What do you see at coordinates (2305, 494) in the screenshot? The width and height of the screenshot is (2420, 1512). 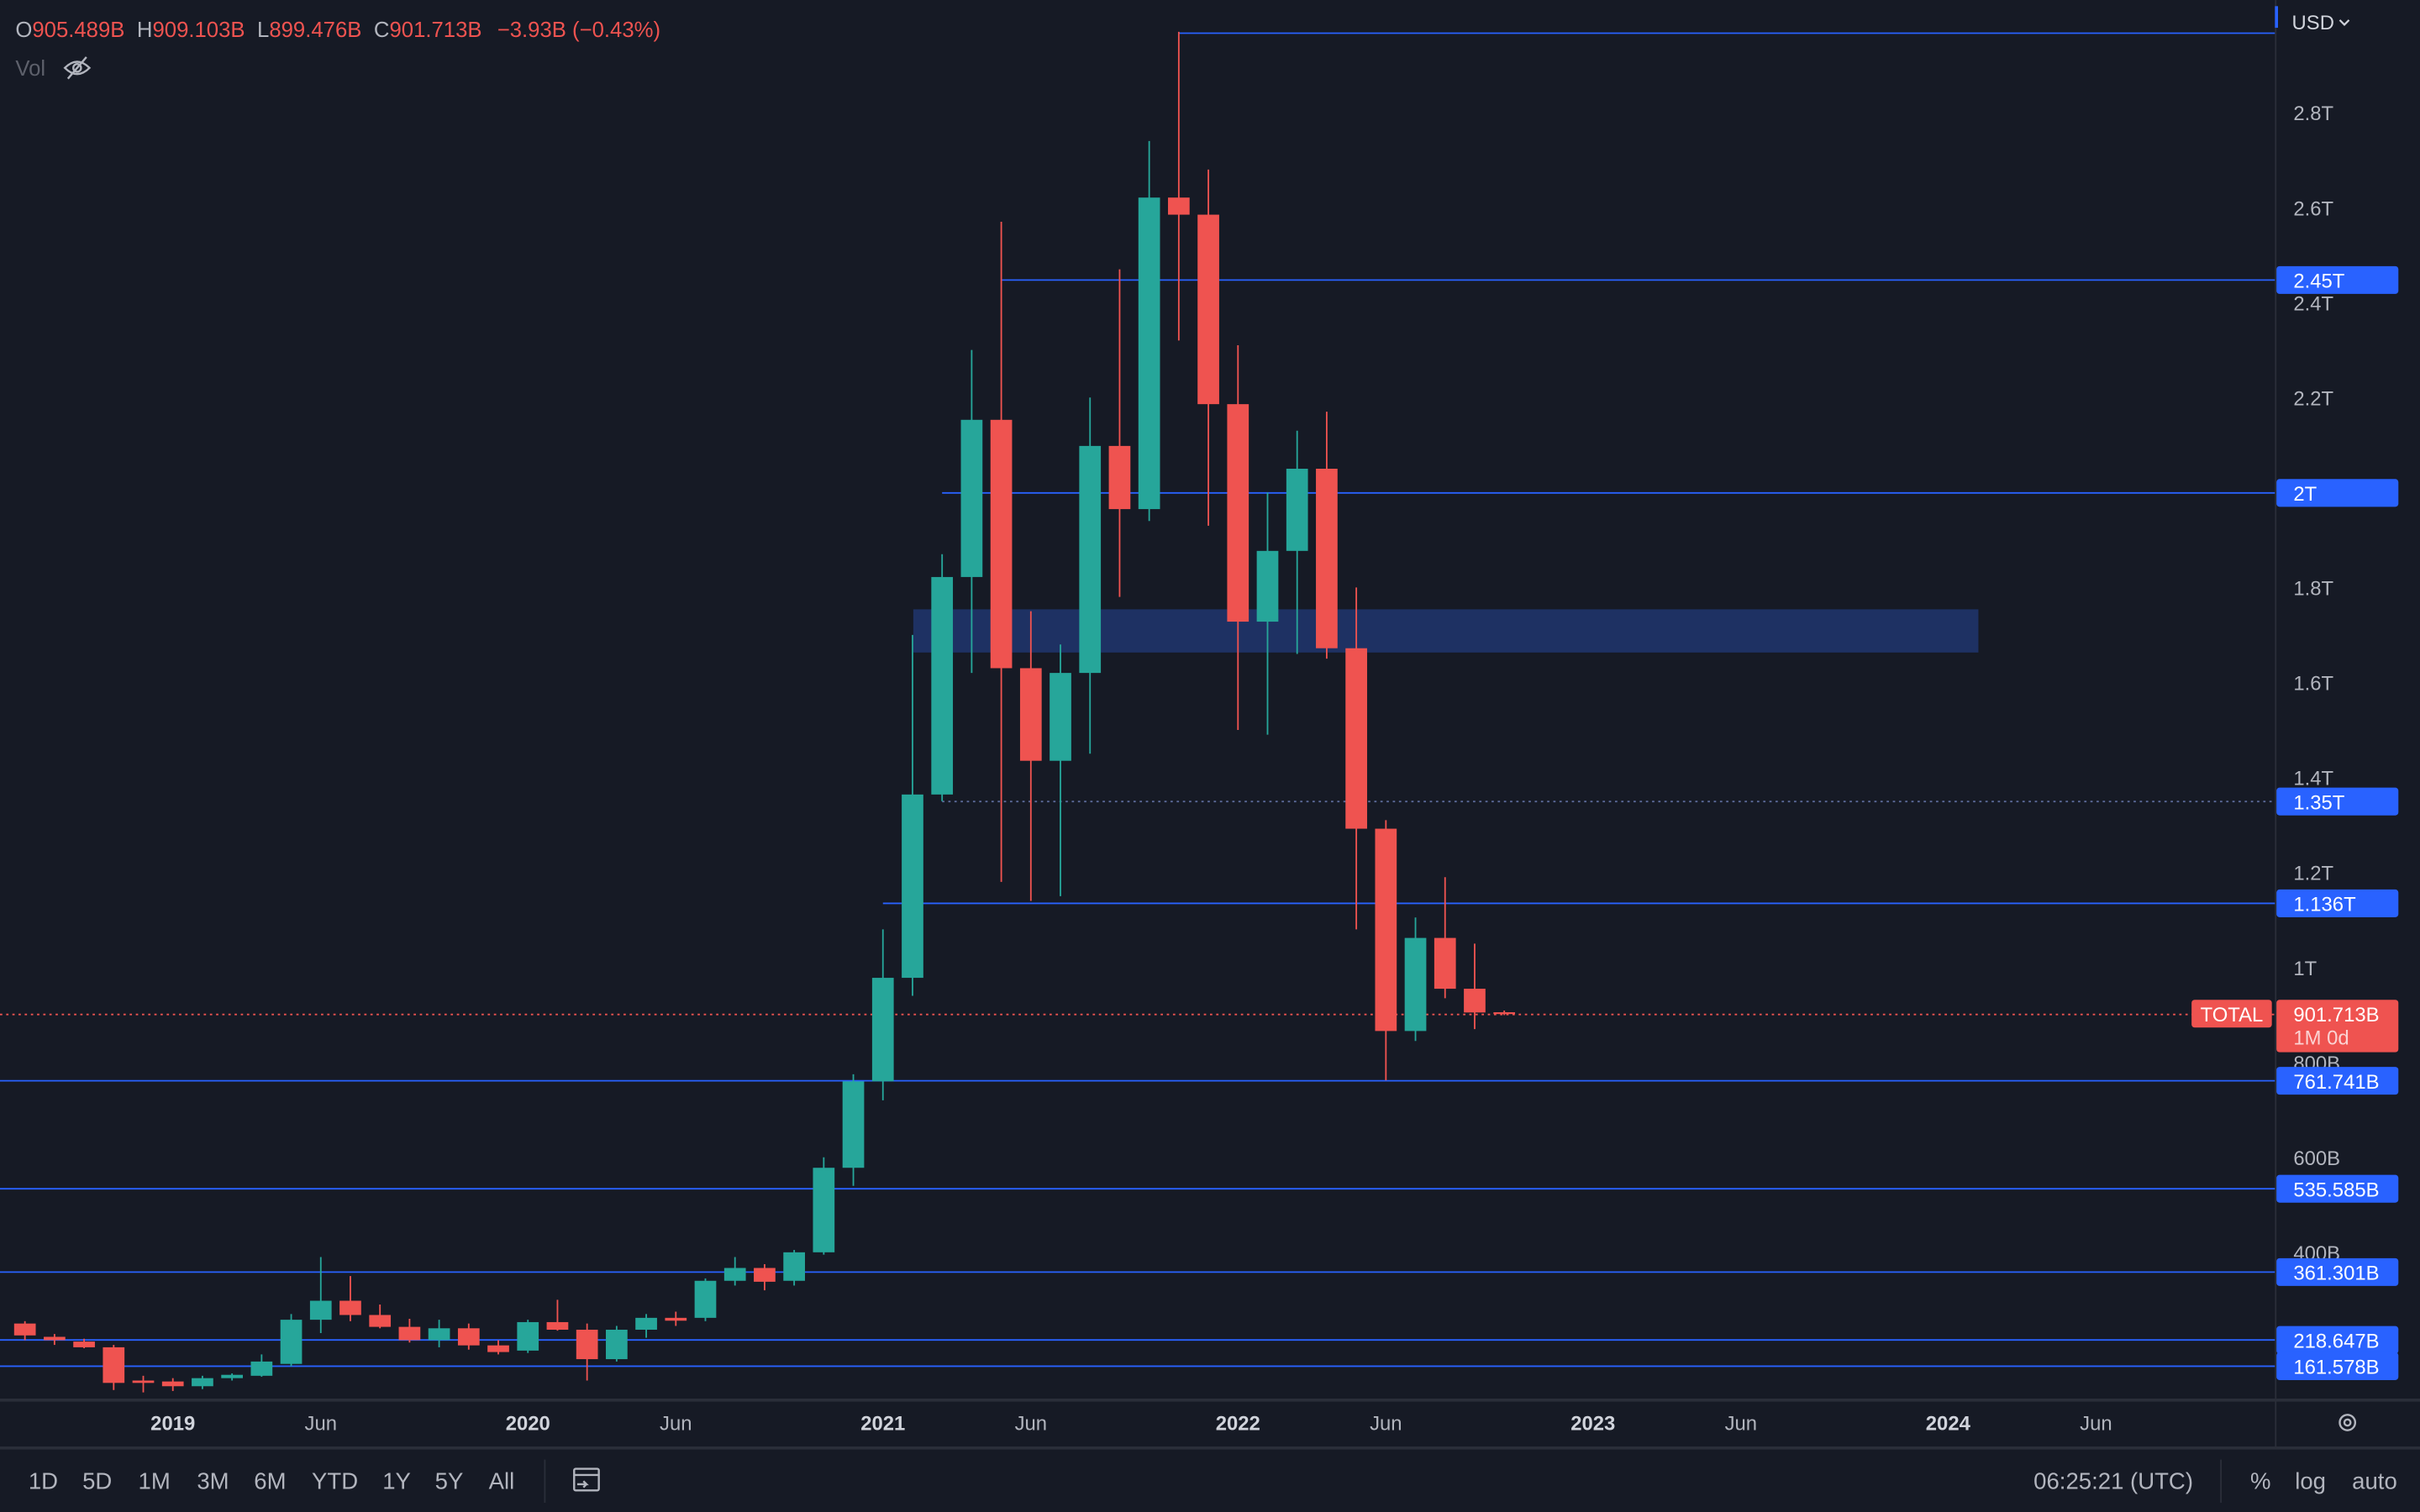 I see `level-label: 2T` at bounding box center [2305, 494].